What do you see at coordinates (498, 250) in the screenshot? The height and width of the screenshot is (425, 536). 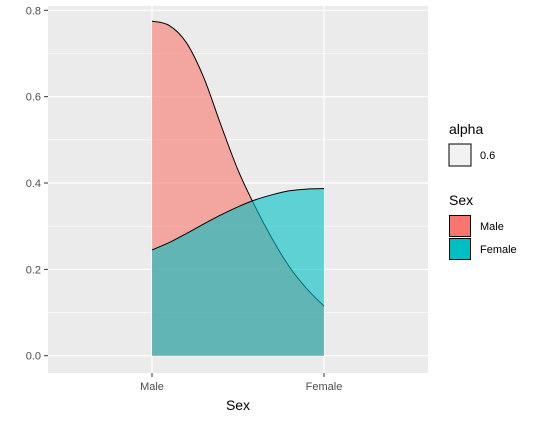 I see `legend-label: Female` at bounding box center [498, 250].